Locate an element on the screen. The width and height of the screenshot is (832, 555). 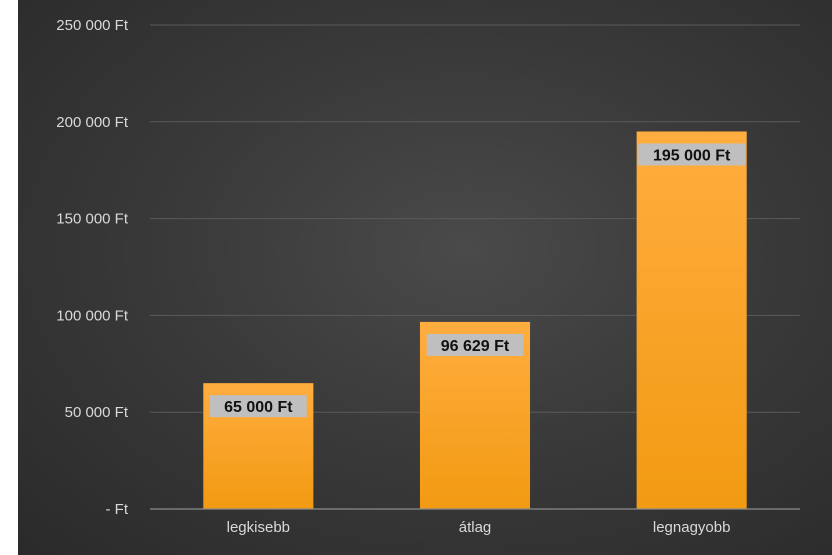
x-axis-category-labels: legkisebb átlag legnagyobb is located at coordinates (479, 527).